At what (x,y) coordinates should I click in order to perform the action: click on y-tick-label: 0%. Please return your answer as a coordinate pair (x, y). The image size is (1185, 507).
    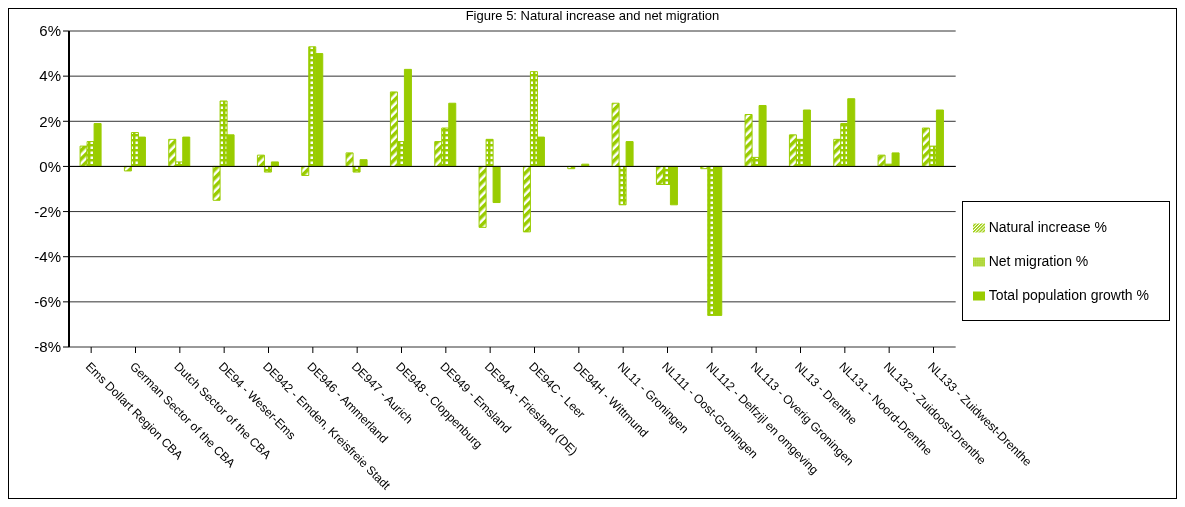
    Looking at the image, I should click on (50, 166).